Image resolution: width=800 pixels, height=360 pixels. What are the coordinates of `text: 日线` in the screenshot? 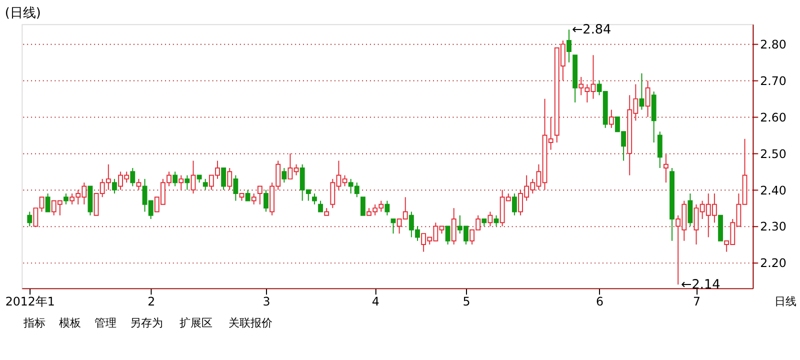 It's located at (785, 301).